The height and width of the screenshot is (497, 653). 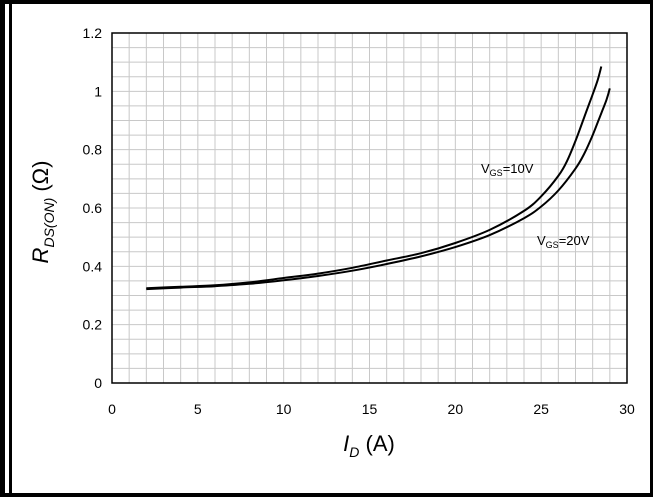 I want to click on y-axis-title-sub: DS(ON), so click(x=49, y=223).